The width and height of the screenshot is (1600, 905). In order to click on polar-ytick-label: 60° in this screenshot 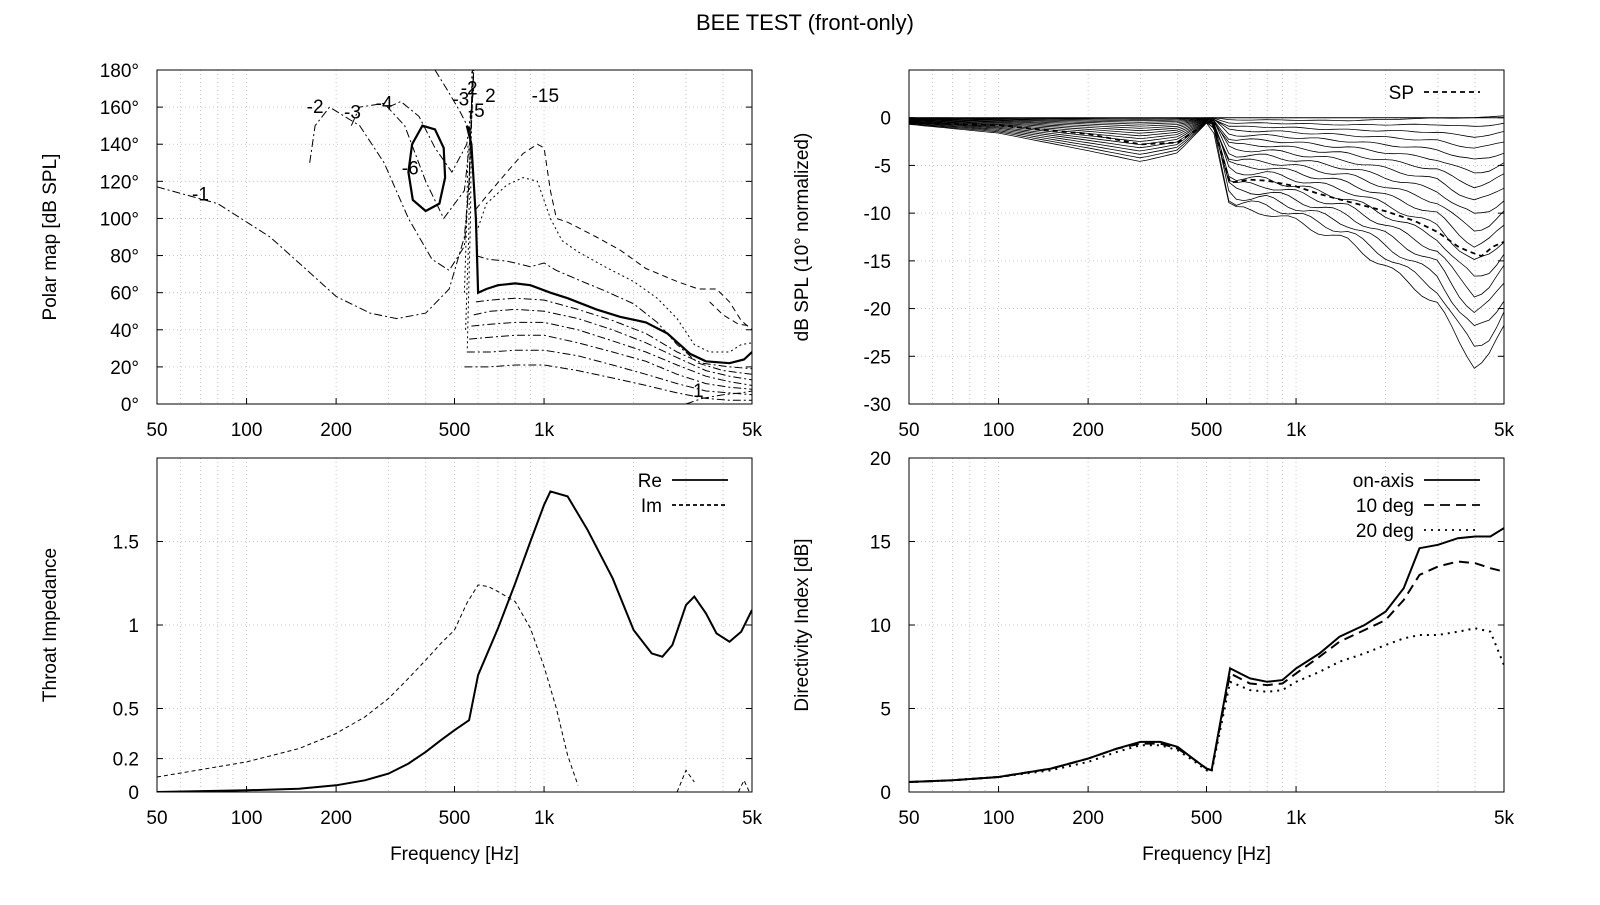, I will do `click(124, 294)`.